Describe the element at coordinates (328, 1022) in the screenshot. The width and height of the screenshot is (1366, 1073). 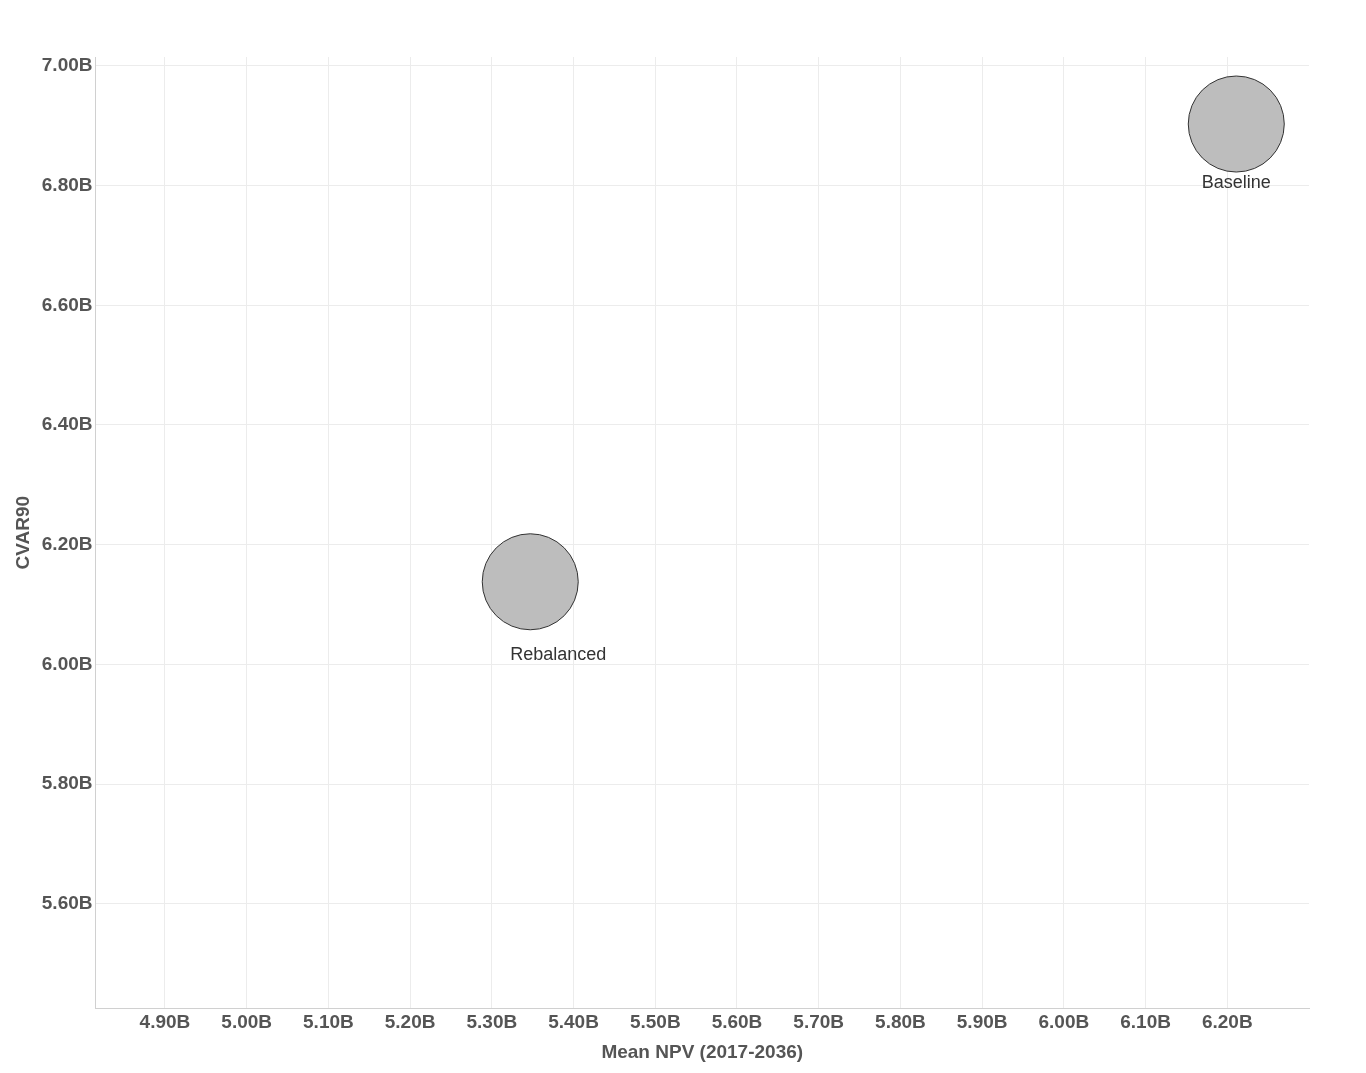
I see `x-tick-label: 5.10B` at that location.